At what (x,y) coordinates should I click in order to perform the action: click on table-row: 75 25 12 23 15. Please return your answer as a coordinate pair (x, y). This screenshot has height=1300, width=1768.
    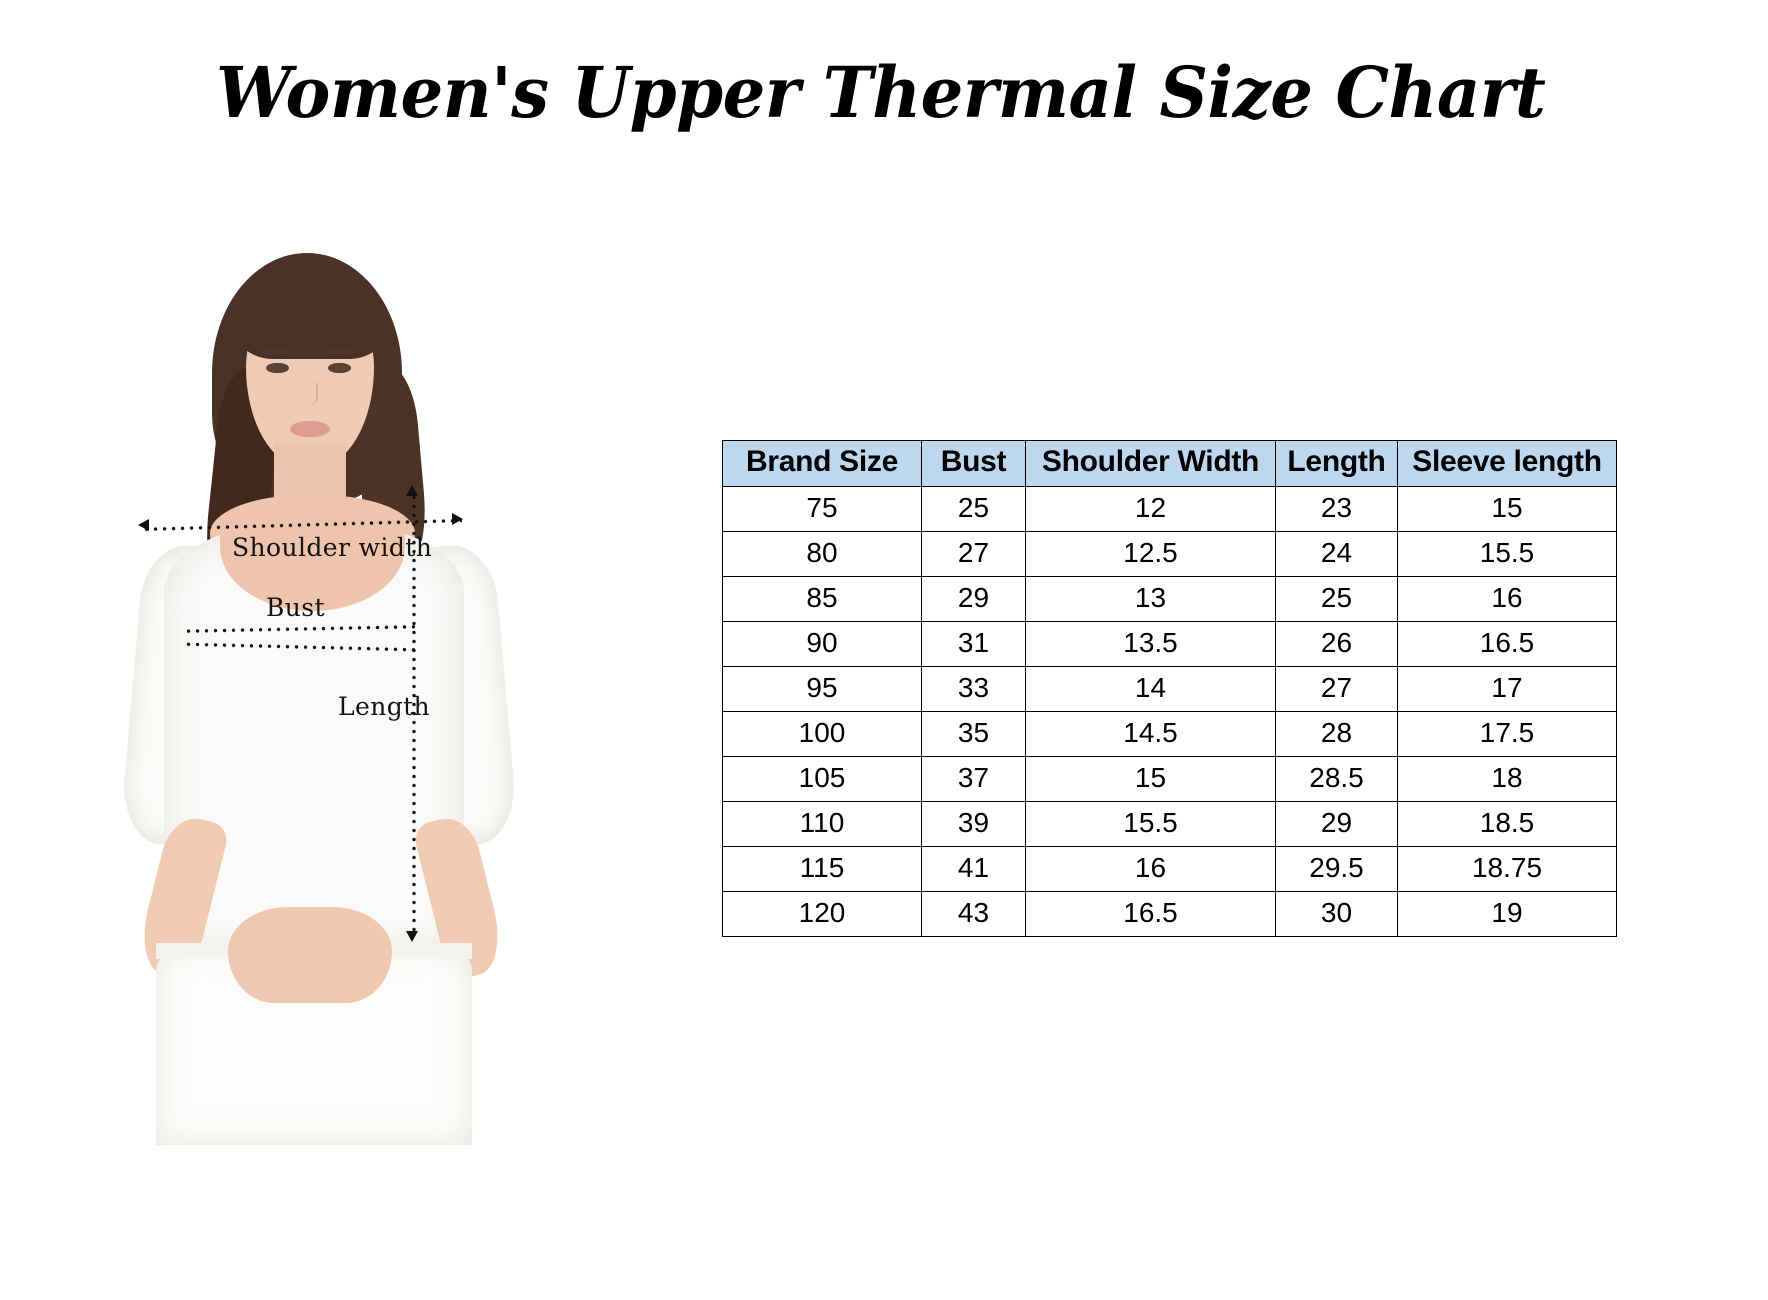
    Looking at the image, I should click on (1169, 509).